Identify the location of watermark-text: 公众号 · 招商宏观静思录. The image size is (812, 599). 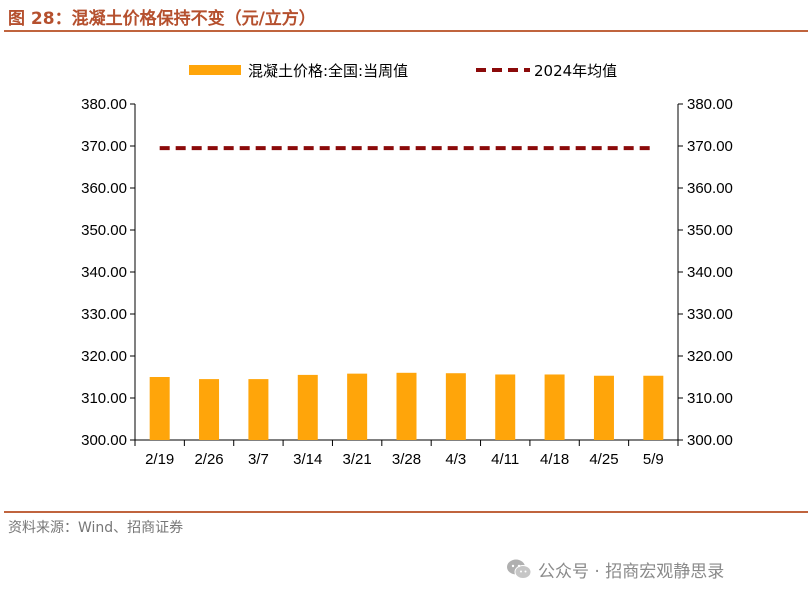
(631, 571).